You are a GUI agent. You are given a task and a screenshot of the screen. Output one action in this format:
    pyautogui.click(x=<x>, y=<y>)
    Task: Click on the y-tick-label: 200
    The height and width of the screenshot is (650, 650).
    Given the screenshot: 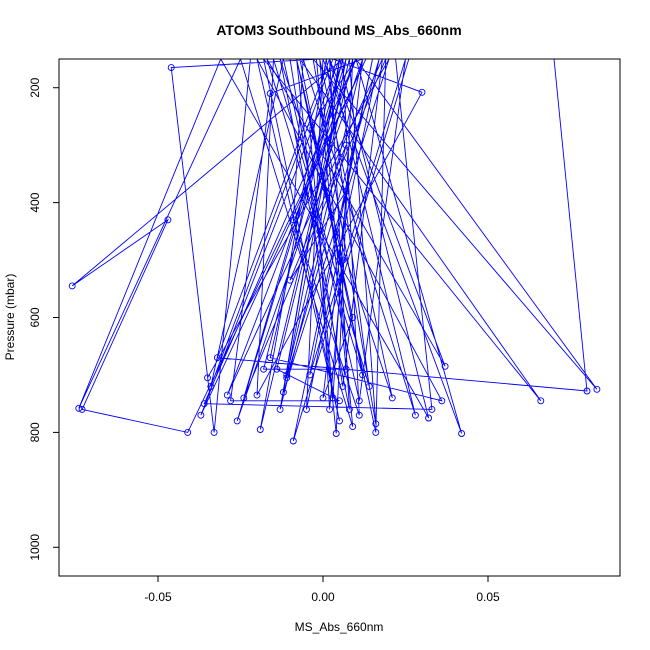 What is the action you would take?
    pyautogui.click(x=35, y=87)
    